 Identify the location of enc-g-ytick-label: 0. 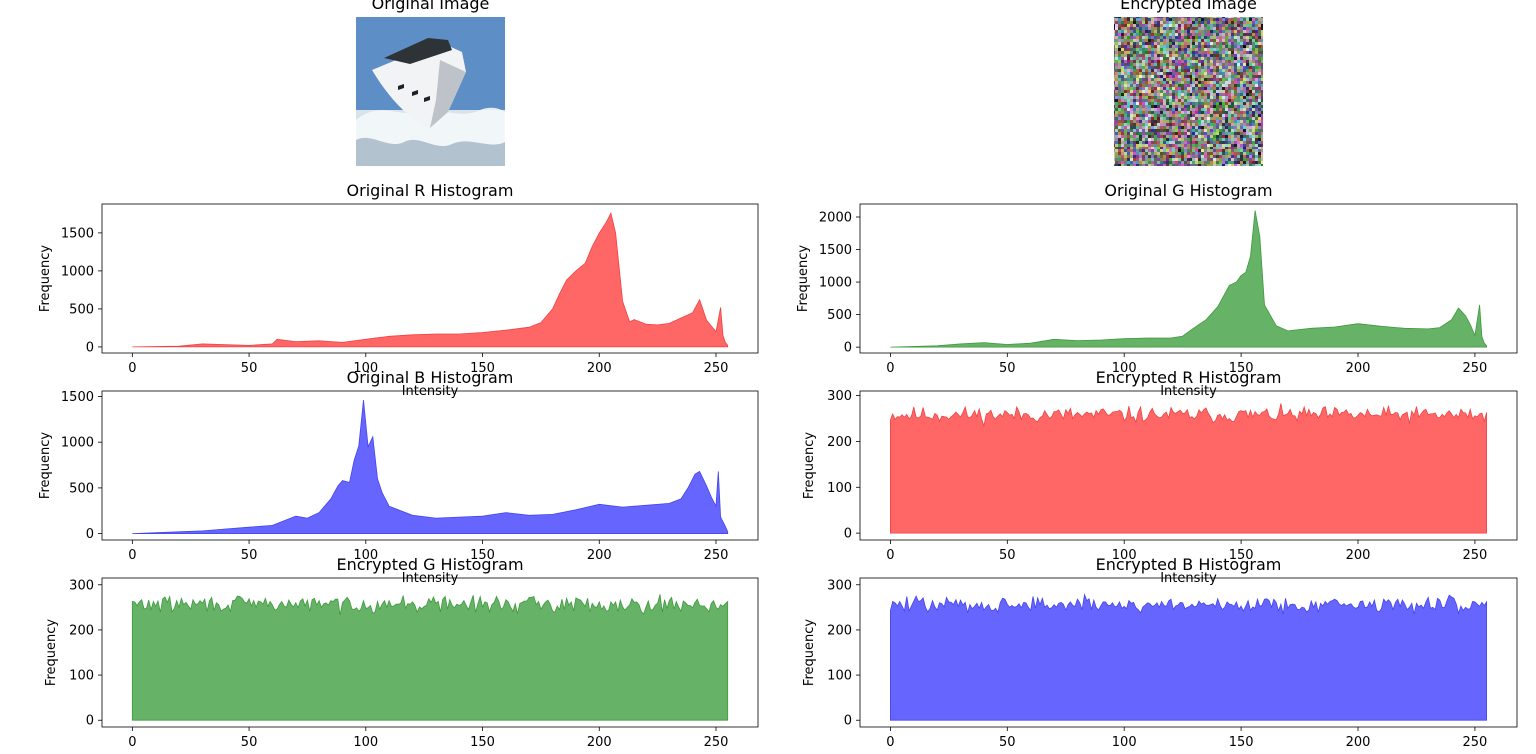
(90, 721).